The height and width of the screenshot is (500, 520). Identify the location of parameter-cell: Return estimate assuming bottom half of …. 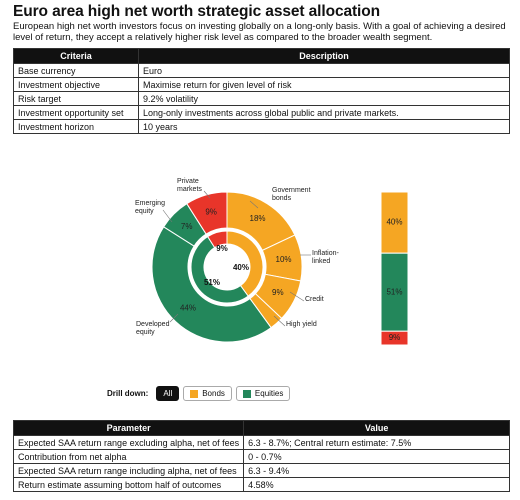
(128, 484).